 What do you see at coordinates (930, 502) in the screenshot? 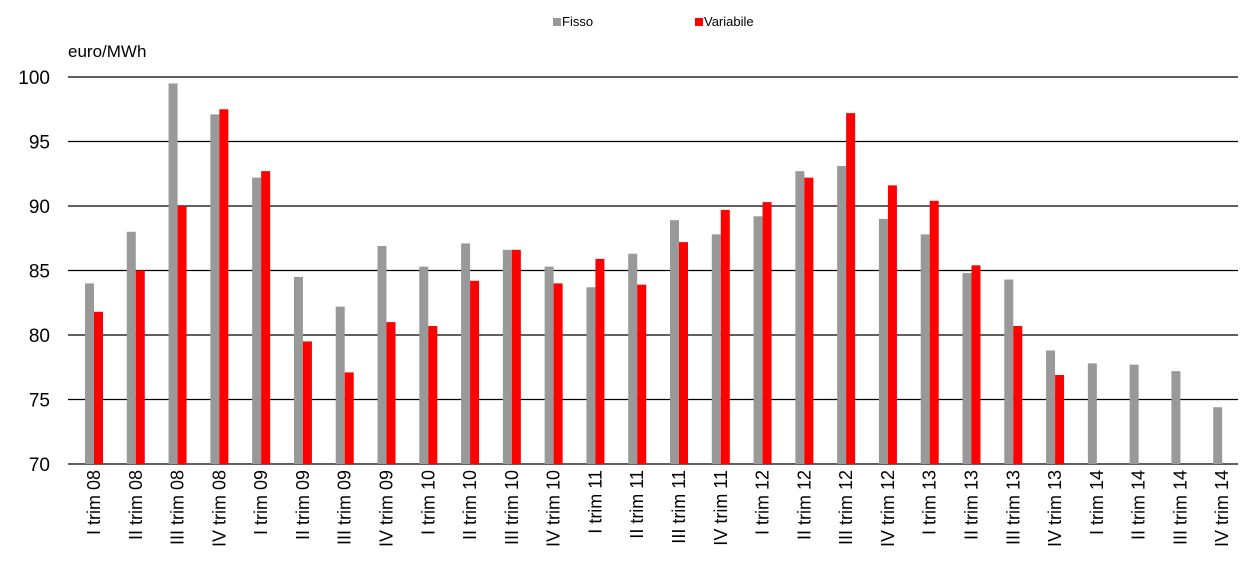
I see `x-tick-label: I trim 13` at bounding box center [930, 502].